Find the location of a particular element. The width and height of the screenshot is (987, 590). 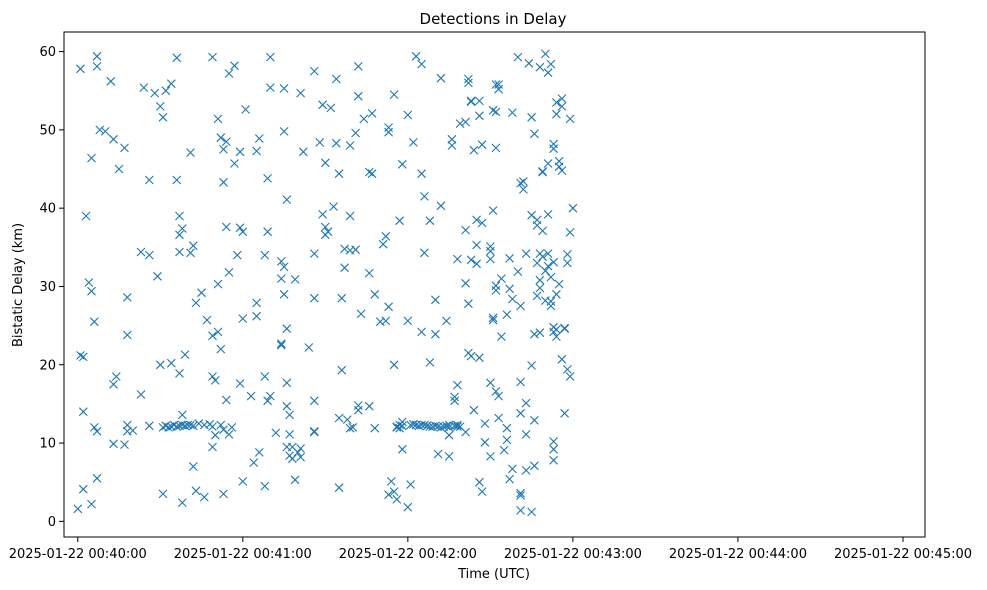

y-axis-label: Bistatic Delay (km) is located at coordinates (18, 285).